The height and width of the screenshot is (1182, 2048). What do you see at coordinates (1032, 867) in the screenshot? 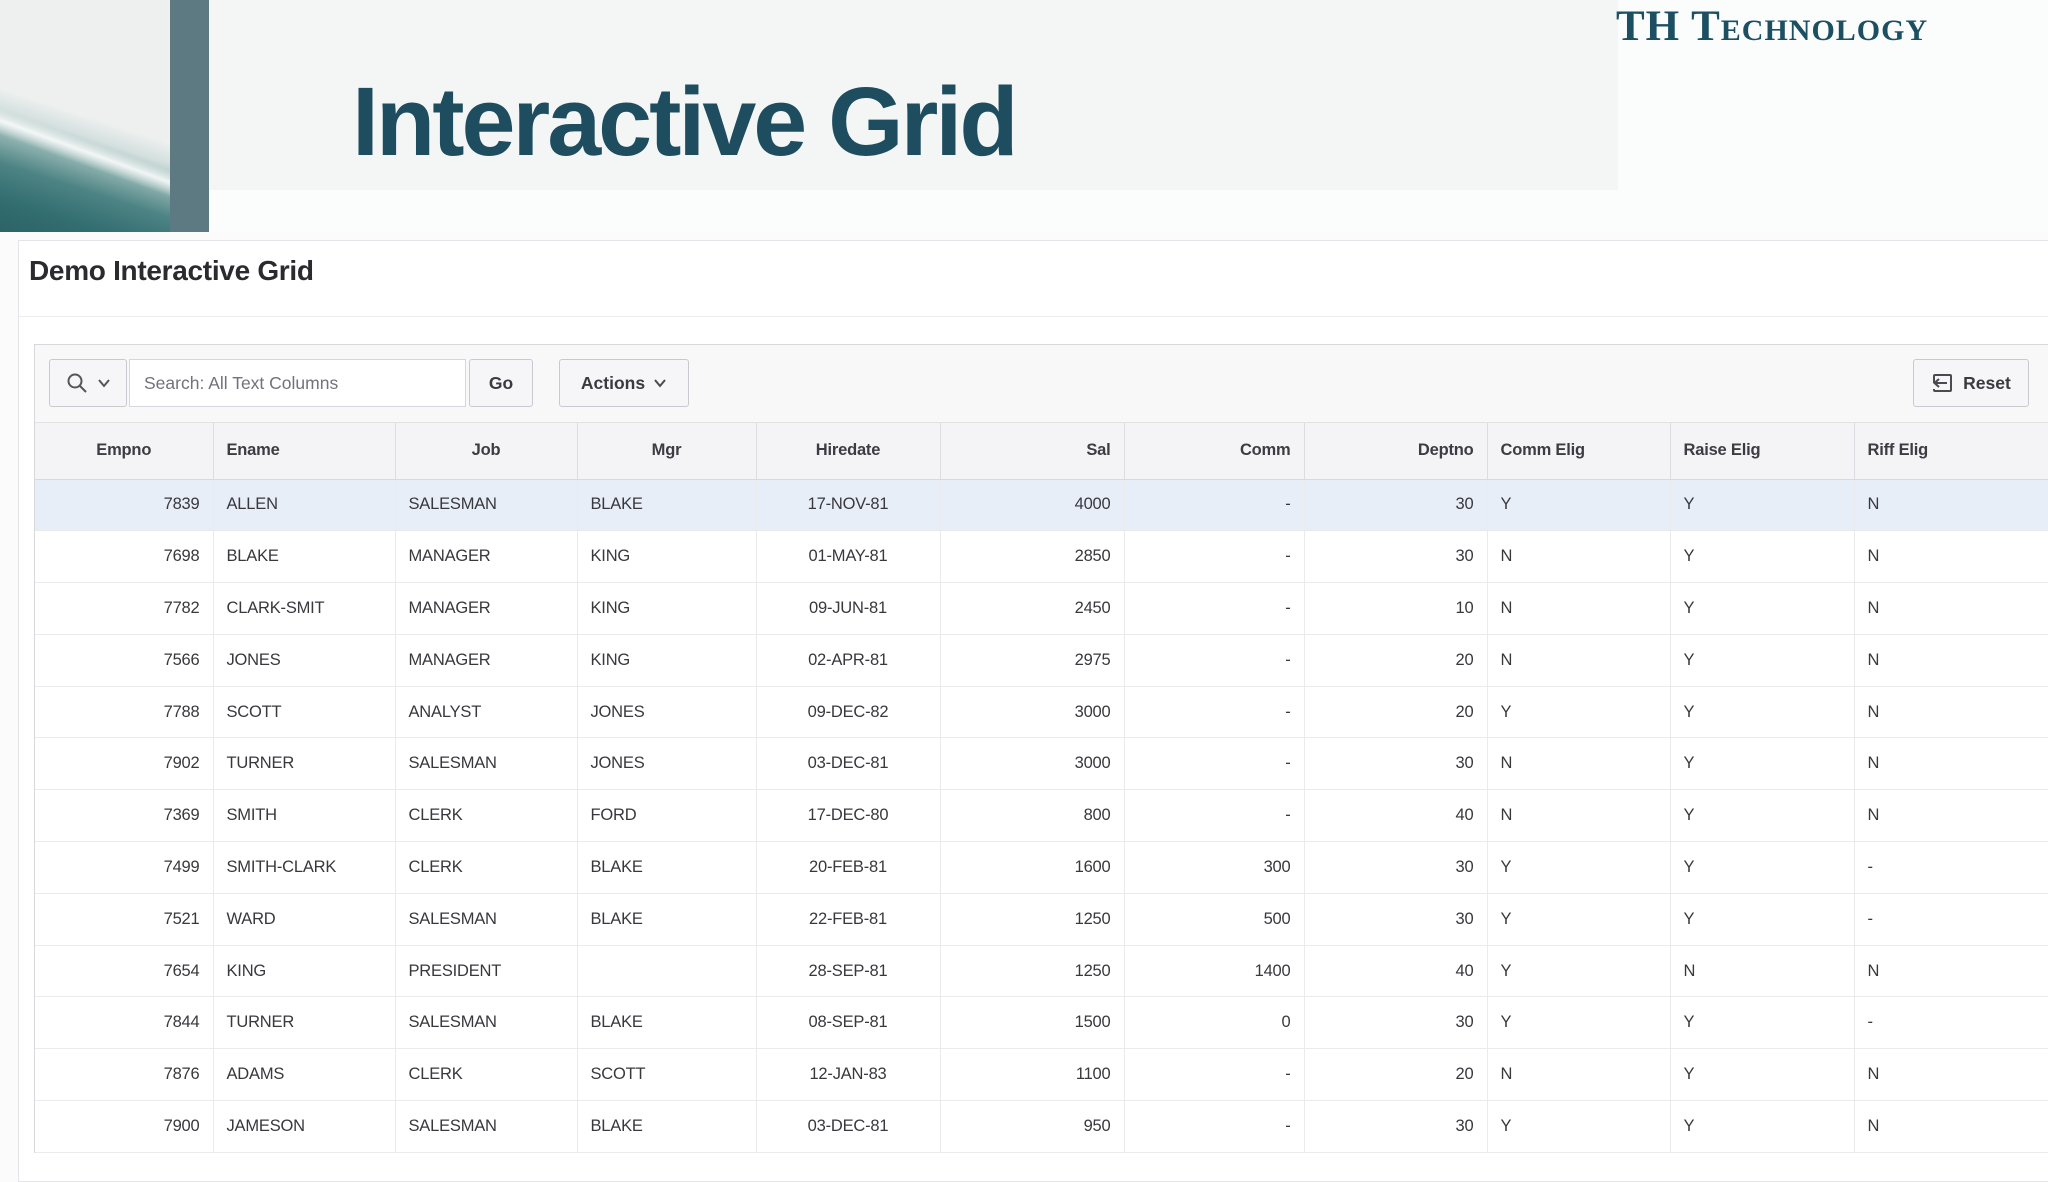
I see `cell-sal: 1600` at bounding box center [1032, 867].